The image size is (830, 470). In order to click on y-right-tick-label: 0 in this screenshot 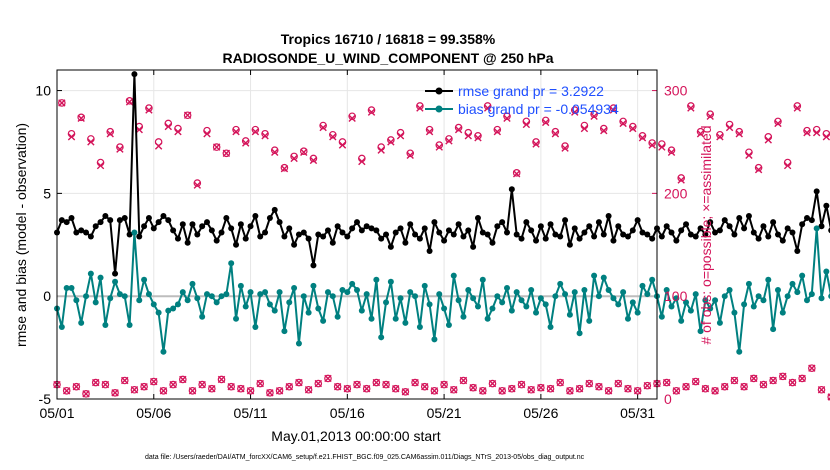, I will do `click(668, 399)`.